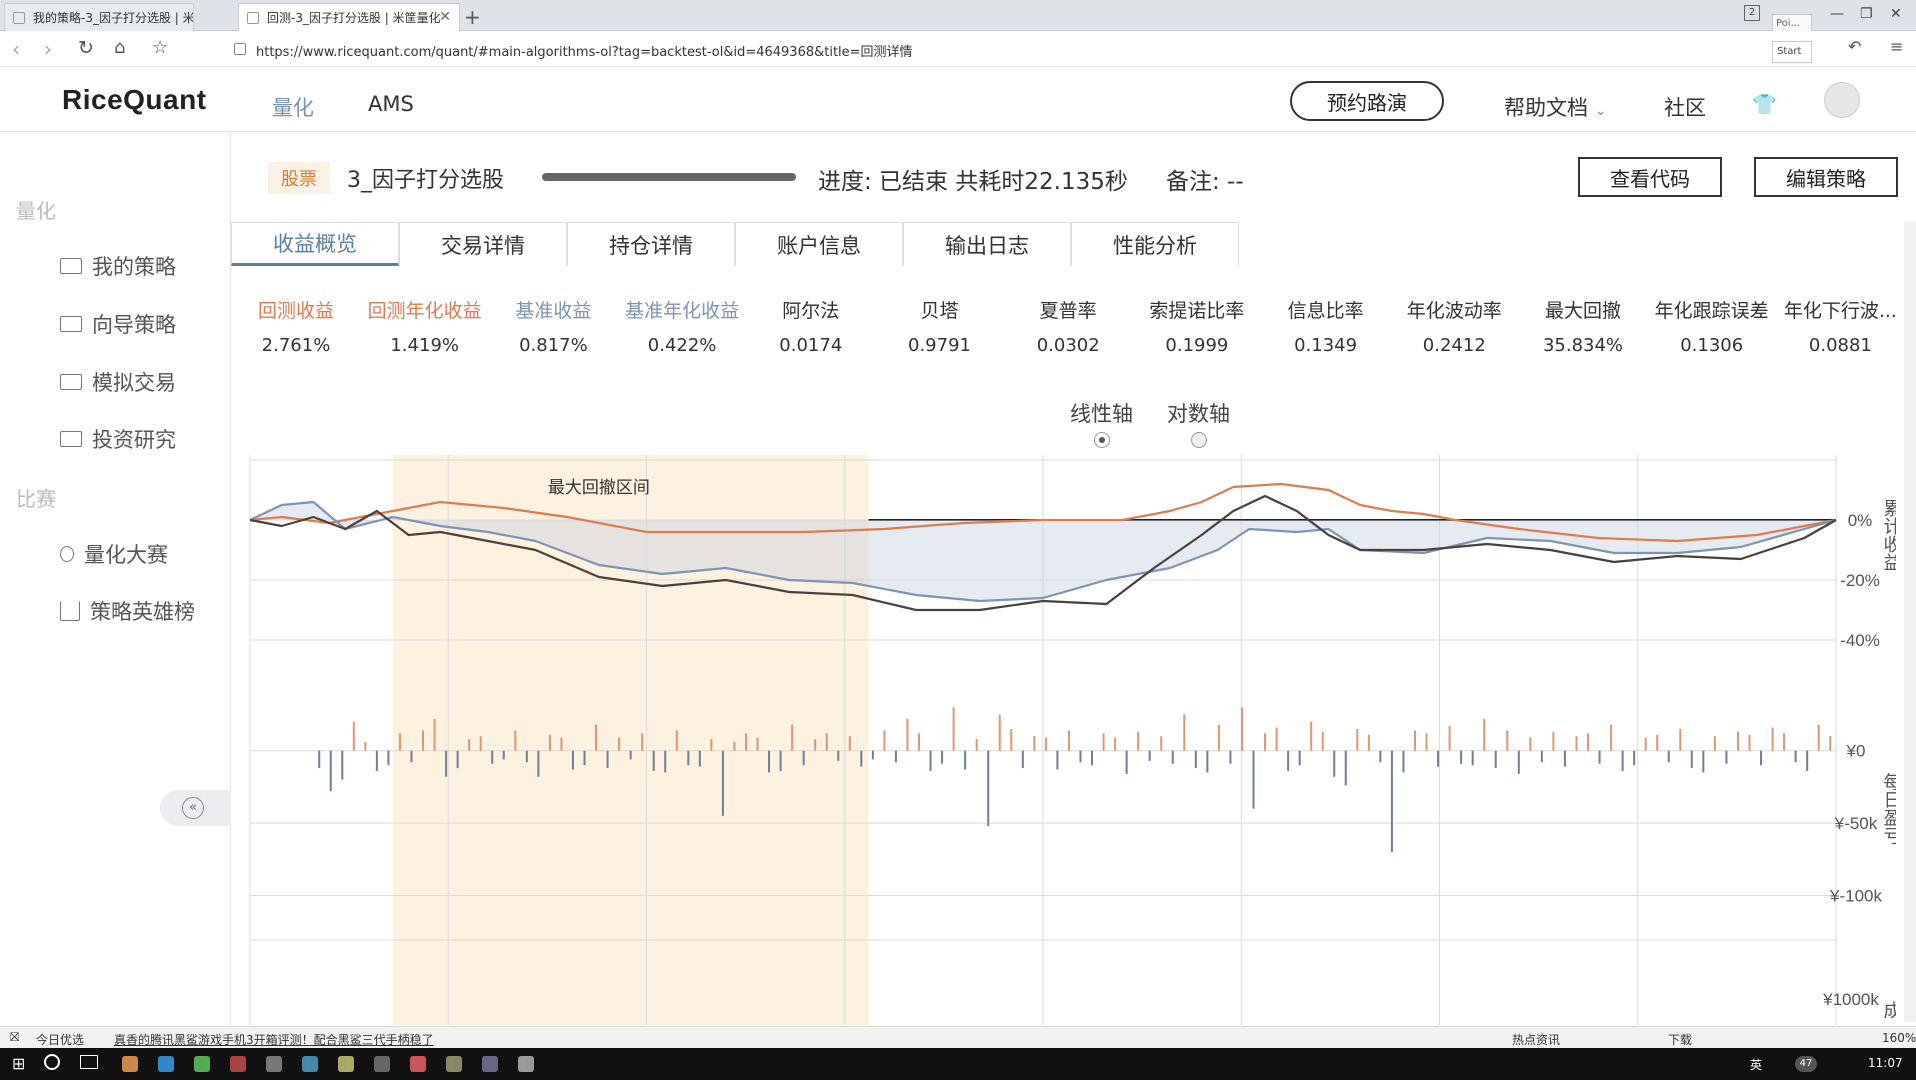 Image resolution: width=1916 pixels, height=1080 pixels. I want to click on tab-account: 账户信息, so click(819, 244).